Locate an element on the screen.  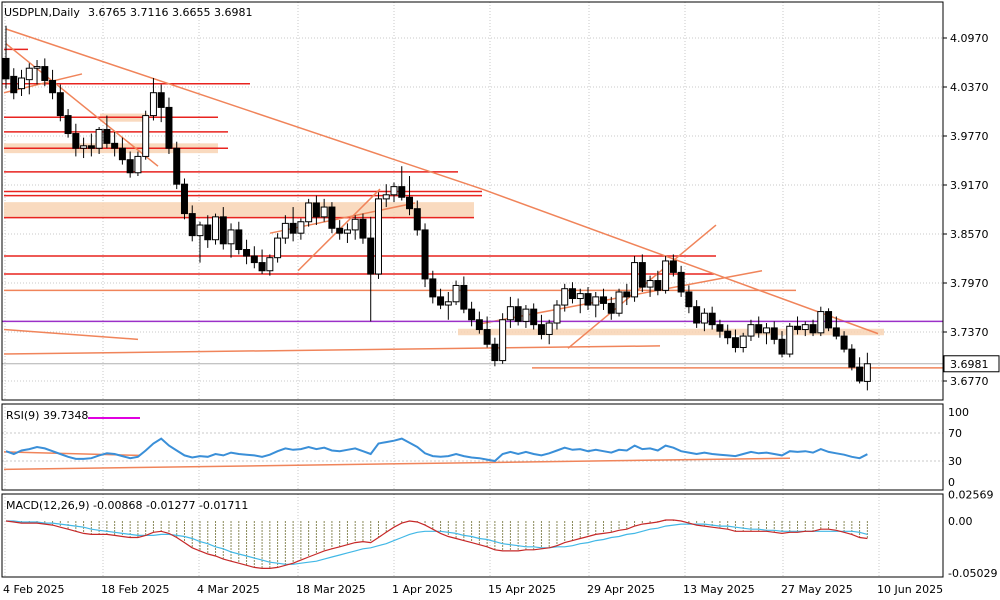
macd-axis-label: 0.02569 is located at coordinates (971, 495).